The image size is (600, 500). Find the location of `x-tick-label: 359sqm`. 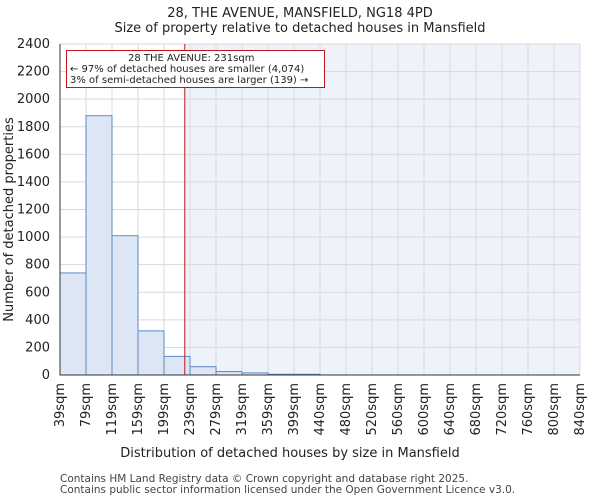

x-tick-label: 359sqm is located at coordinates (268, 409).